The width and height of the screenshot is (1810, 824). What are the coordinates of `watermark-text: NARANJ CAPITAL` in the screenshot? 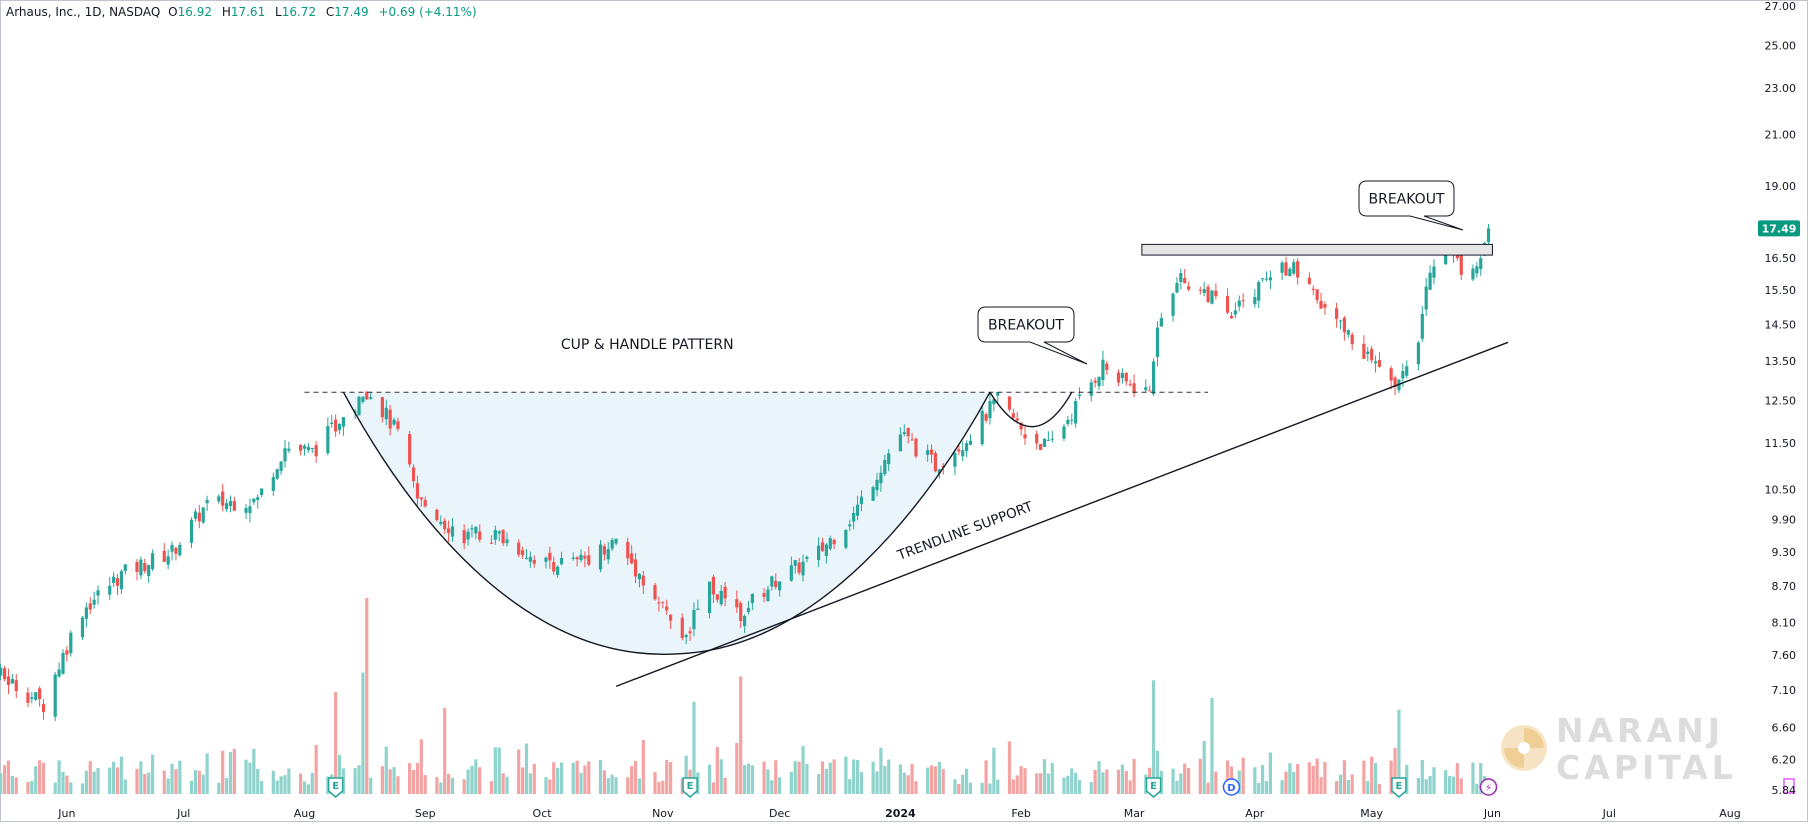 It's located at (1646, 749).